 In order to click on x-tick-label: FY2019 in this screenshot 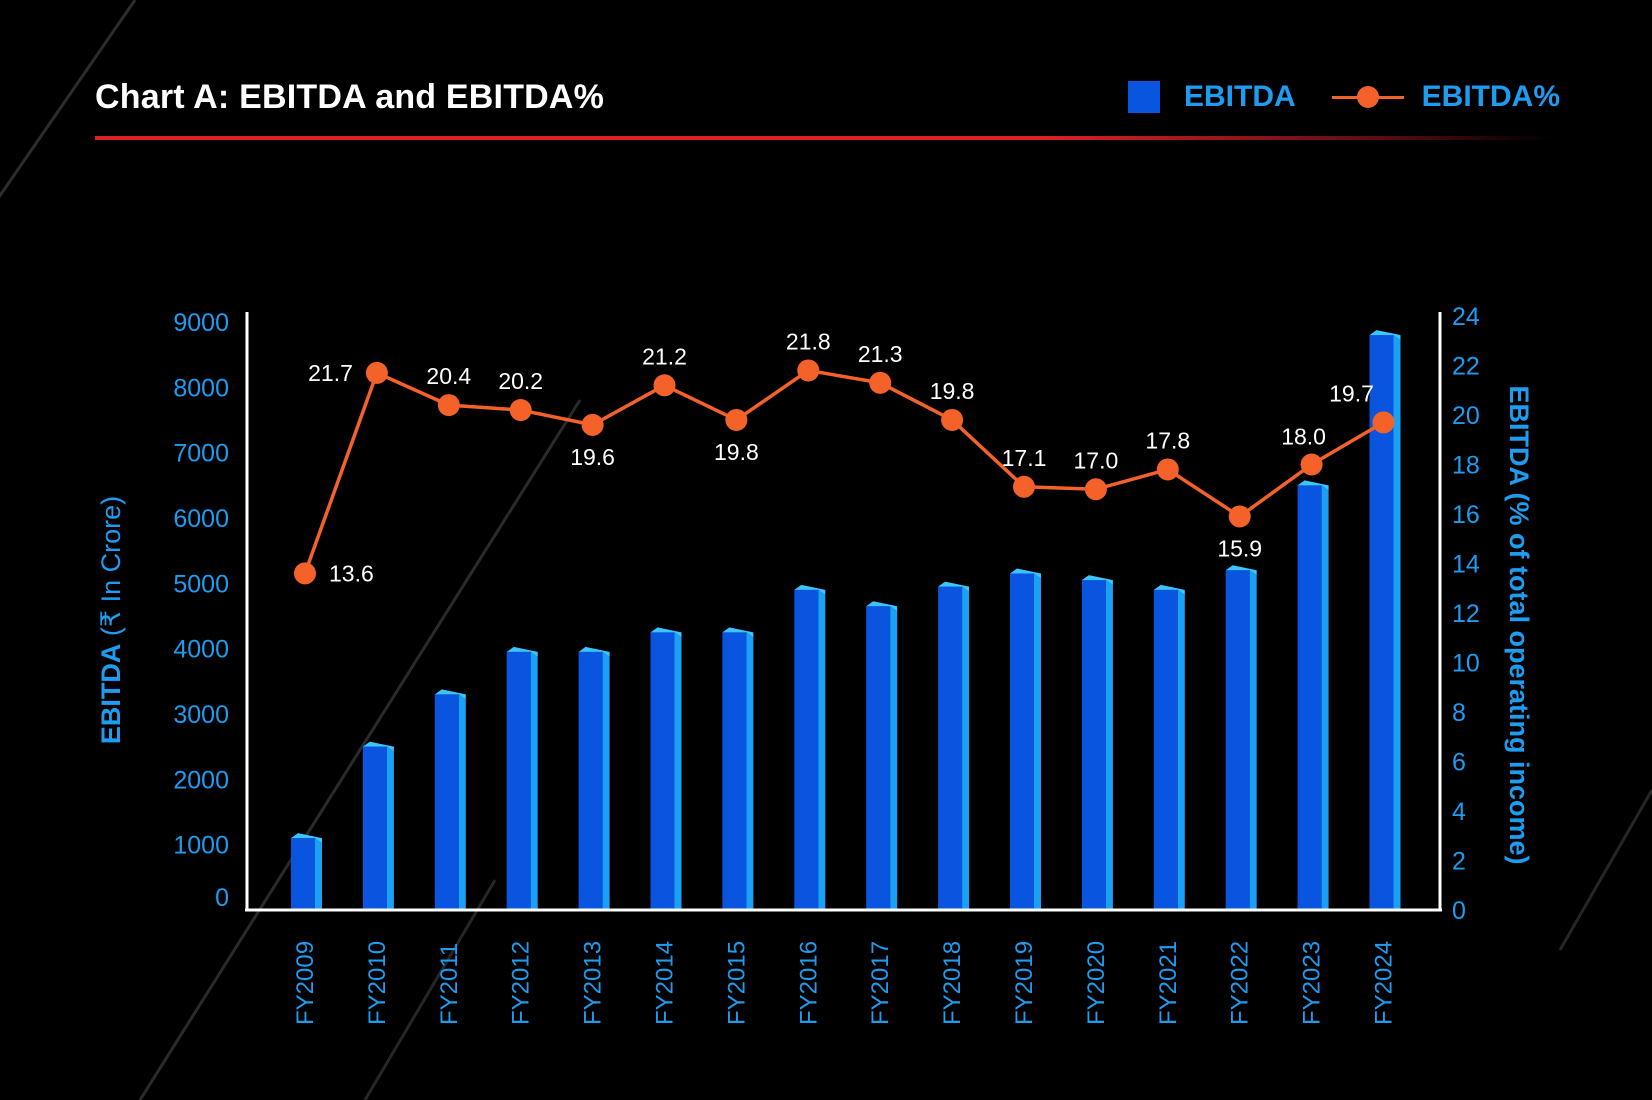, I will do `click(1024, 983)`.